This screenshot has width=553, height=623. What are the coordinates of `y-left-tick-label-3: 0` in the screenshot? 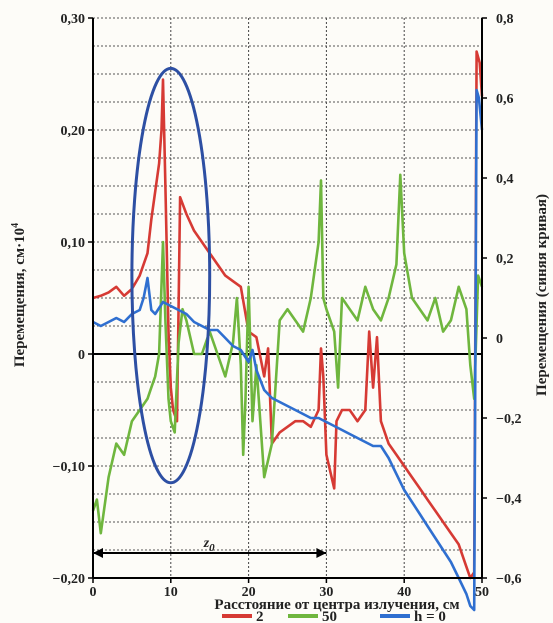 It's located at (81, 355).